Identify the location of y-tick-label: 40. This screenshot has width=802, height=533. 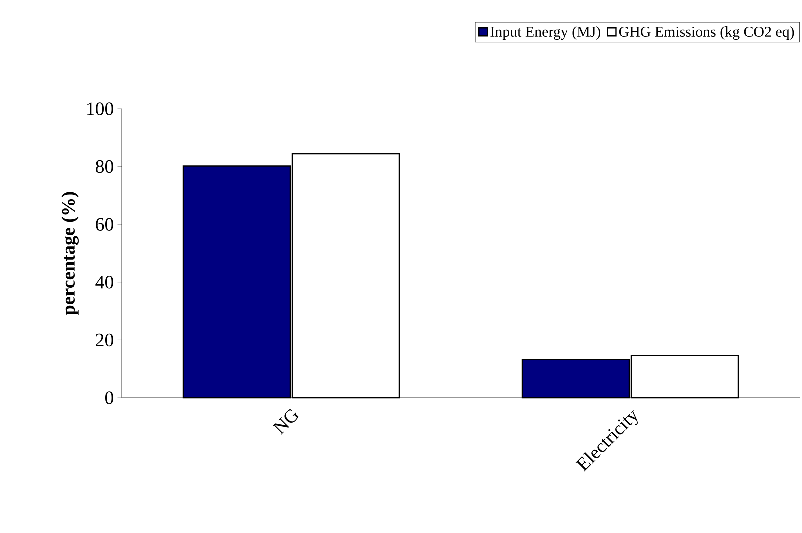
(105, 282).